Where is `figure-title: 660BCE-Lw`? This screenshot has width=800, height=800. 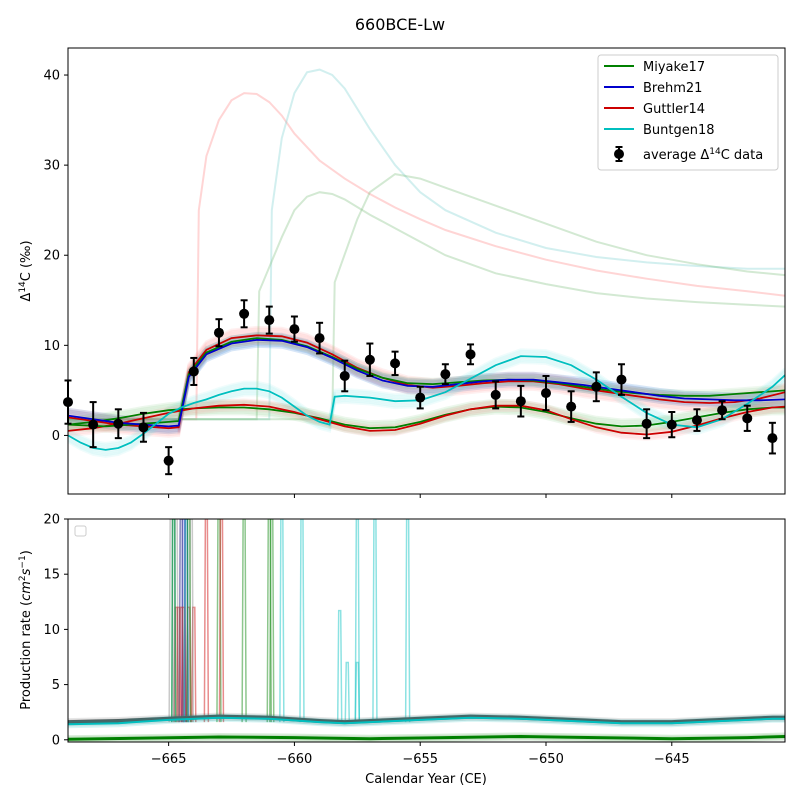
figure-title: 660BCE-Lw is located at coordinates (400, 24).